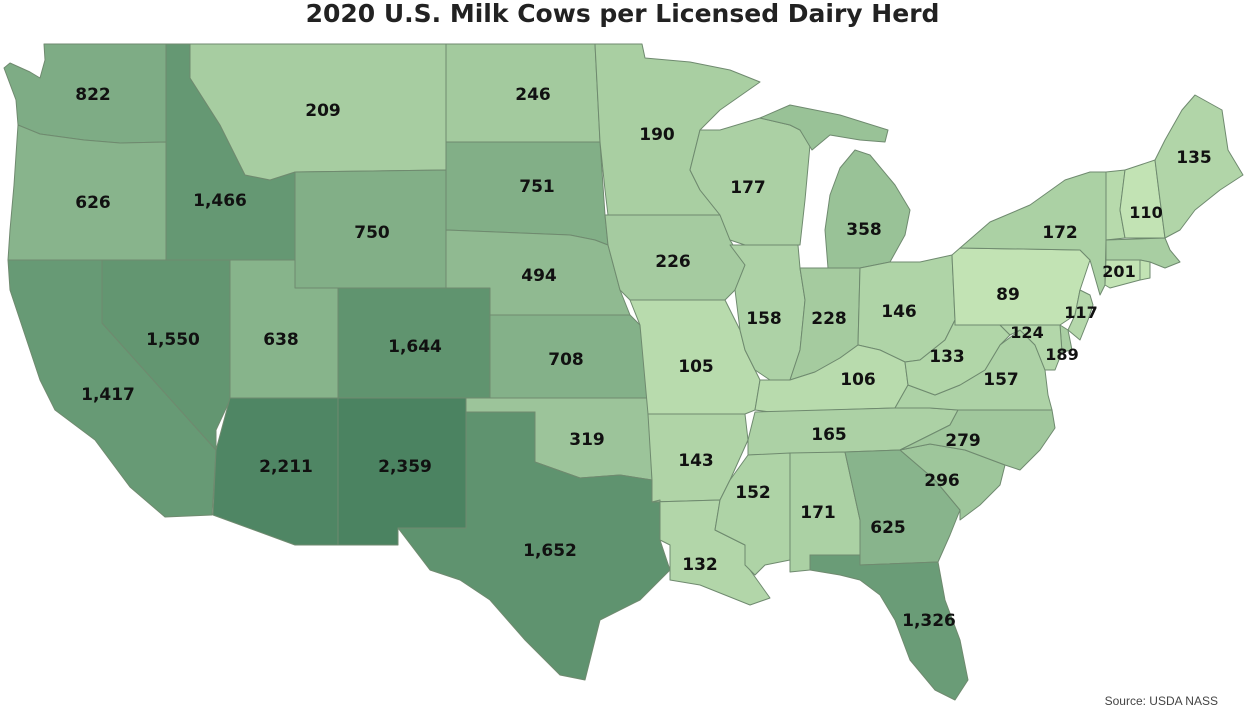 The image size is (1245, 717). Describe the element at coordinates (889, 627) in the screenshot. I see `state-FL` at that location.